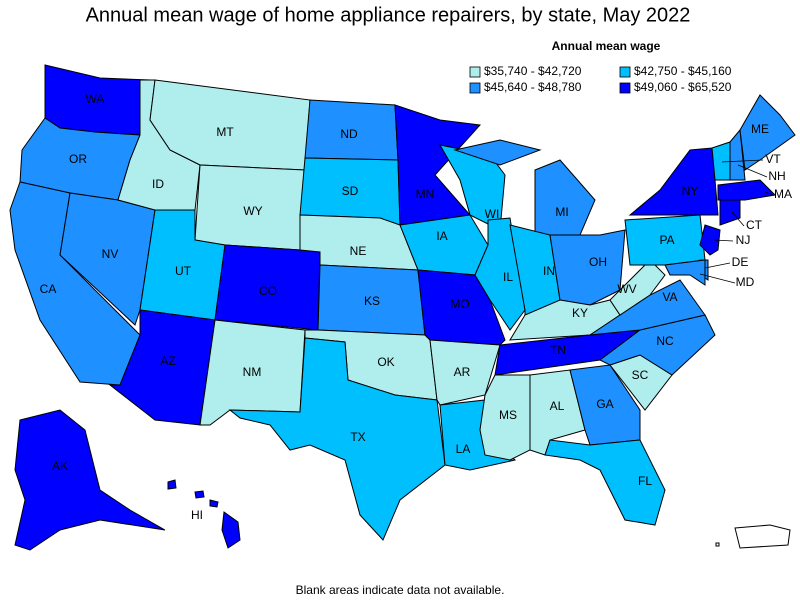  I want to click on state-label: OH, so click(598, 262).